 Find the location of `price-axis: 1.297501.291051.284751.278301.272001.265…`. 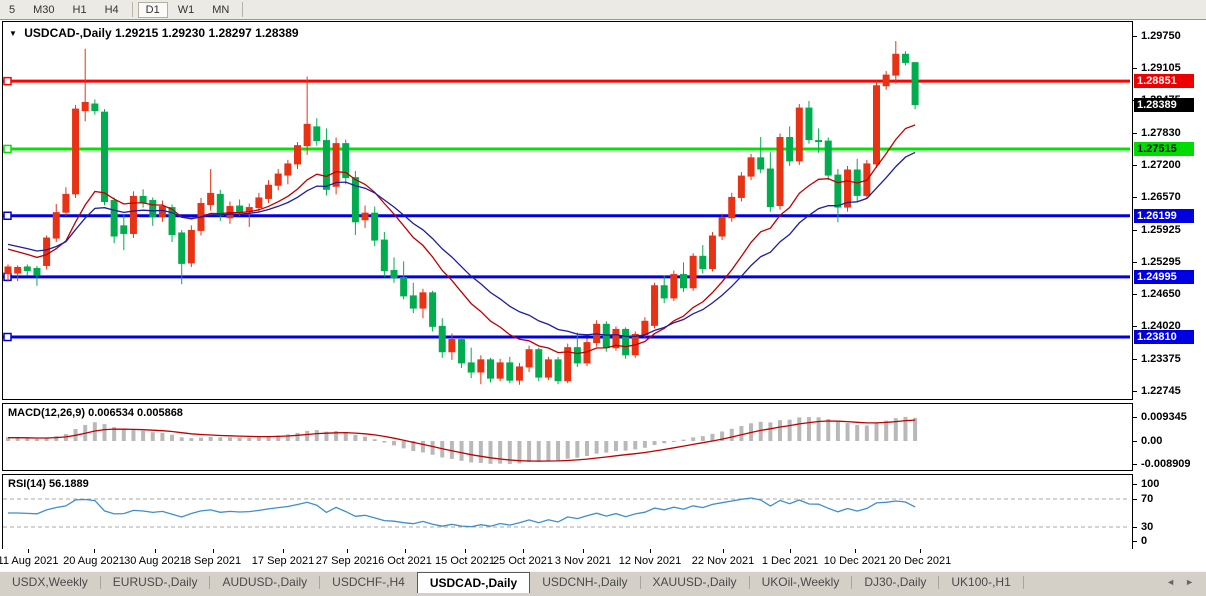

price-axis: 1.297501.291051.284751.278301.272001.265… is located at coordinates (1169, 295).